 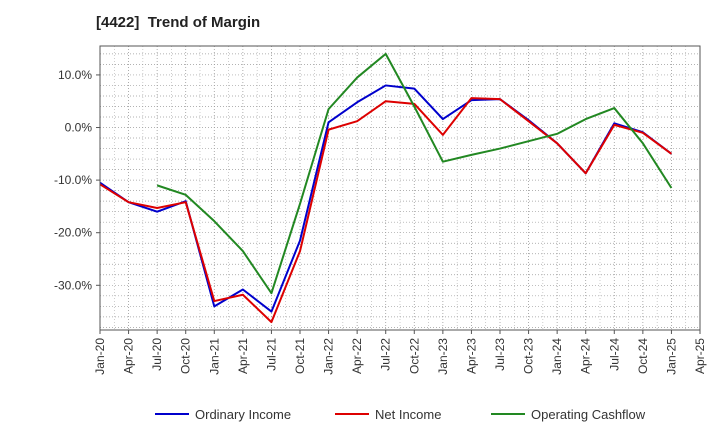 I want to click on x-tick-label: Apr-20, so click(x=129, y=356).